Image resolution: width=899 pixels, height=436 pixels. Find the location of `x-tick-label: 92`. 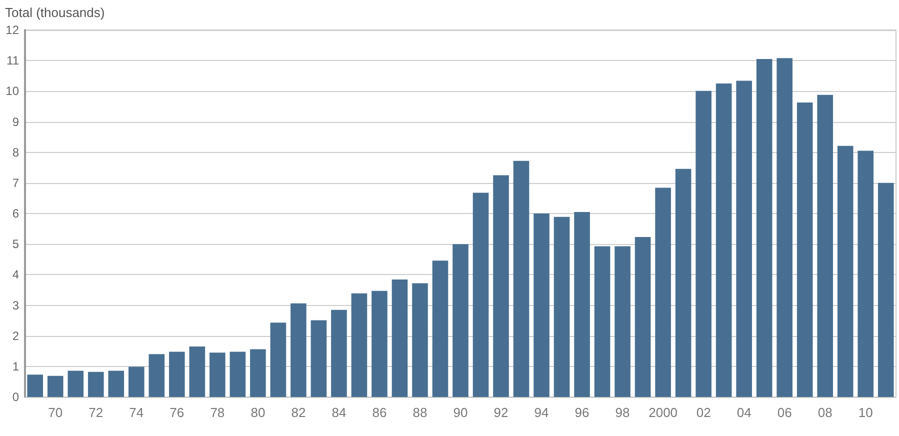

x-tick-label: 92 is located at coordinates (501, 412).